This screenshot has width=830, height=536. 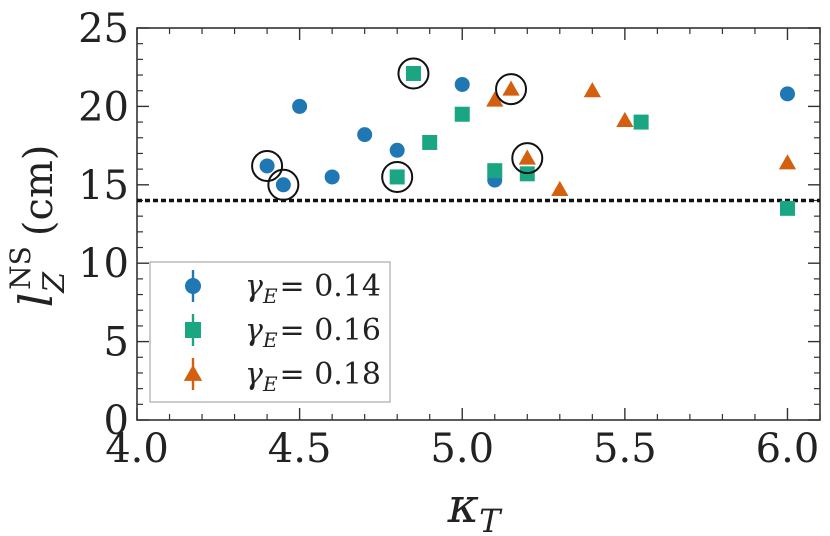 What do you see at coordinates (300, 449) in the screenshot?
I see `x-tick-label: 4.5` at bounding box center [300, 449].